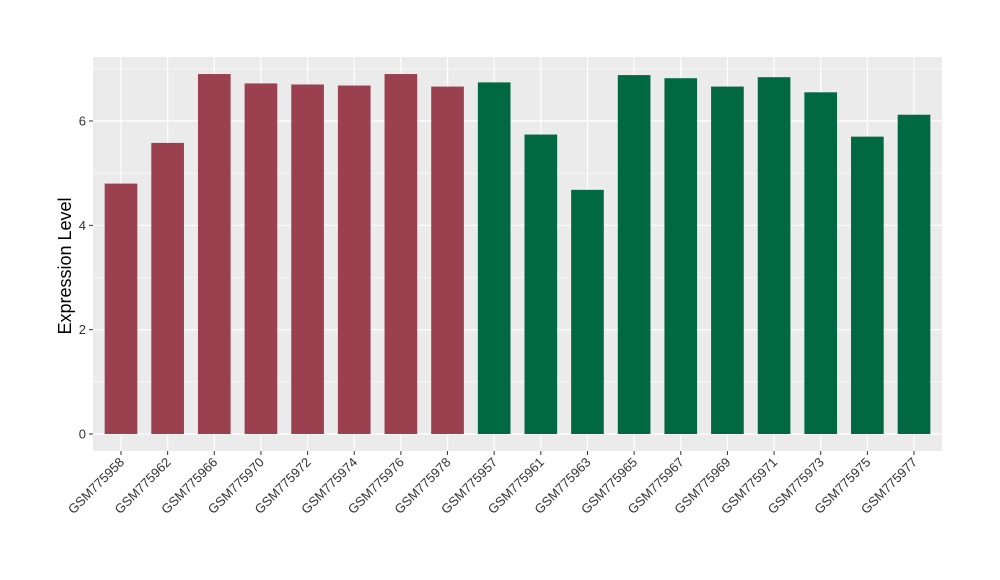  Describe the element at coordinates (681, 256) in the screenshot. I see `bar-GSM775967` at that location.